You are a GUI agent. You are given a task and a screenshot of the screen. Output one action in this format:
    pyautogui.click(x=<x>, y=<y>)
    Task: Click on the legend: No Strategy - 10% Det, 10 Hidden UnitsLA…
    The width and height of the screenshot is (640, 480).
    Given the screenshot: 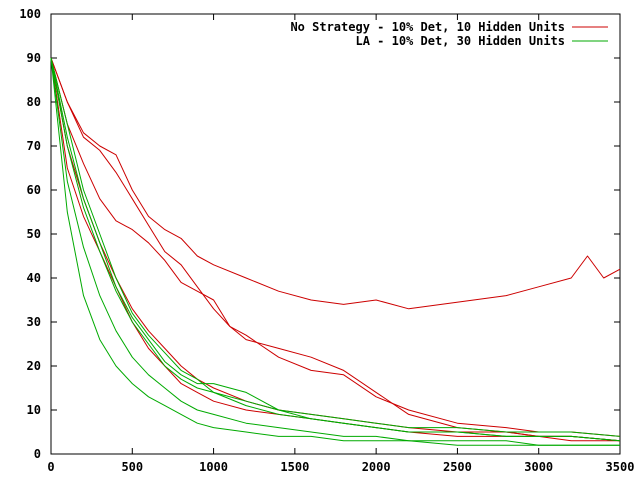 What is the action you would take?
    pyautogui.click(x=449, y=34)
    